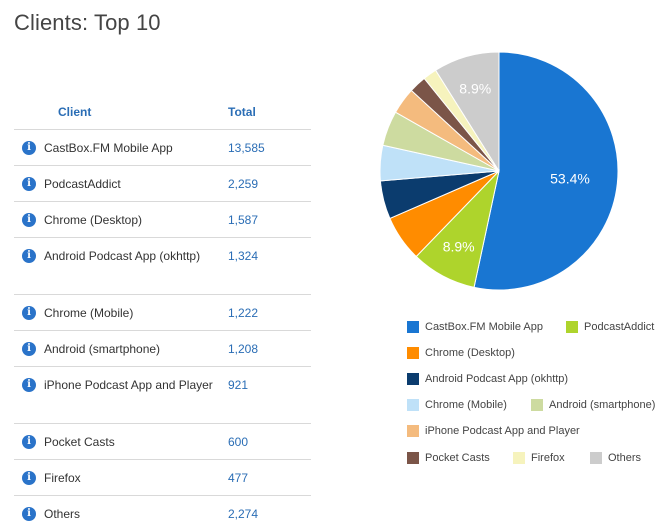  I want to click on table-row: i Chrome (Mobile) 1,222, so click(162, 313).